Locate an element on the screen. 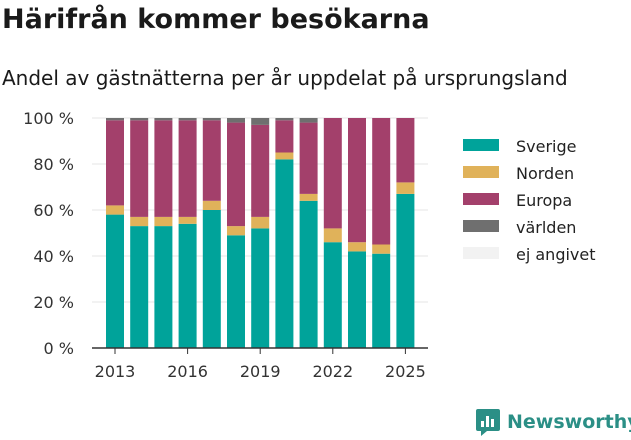 The width and height of the screenshot is (631, 440). chart-title: Härifrån kommer besökarna is located at coordinates (216, 19).